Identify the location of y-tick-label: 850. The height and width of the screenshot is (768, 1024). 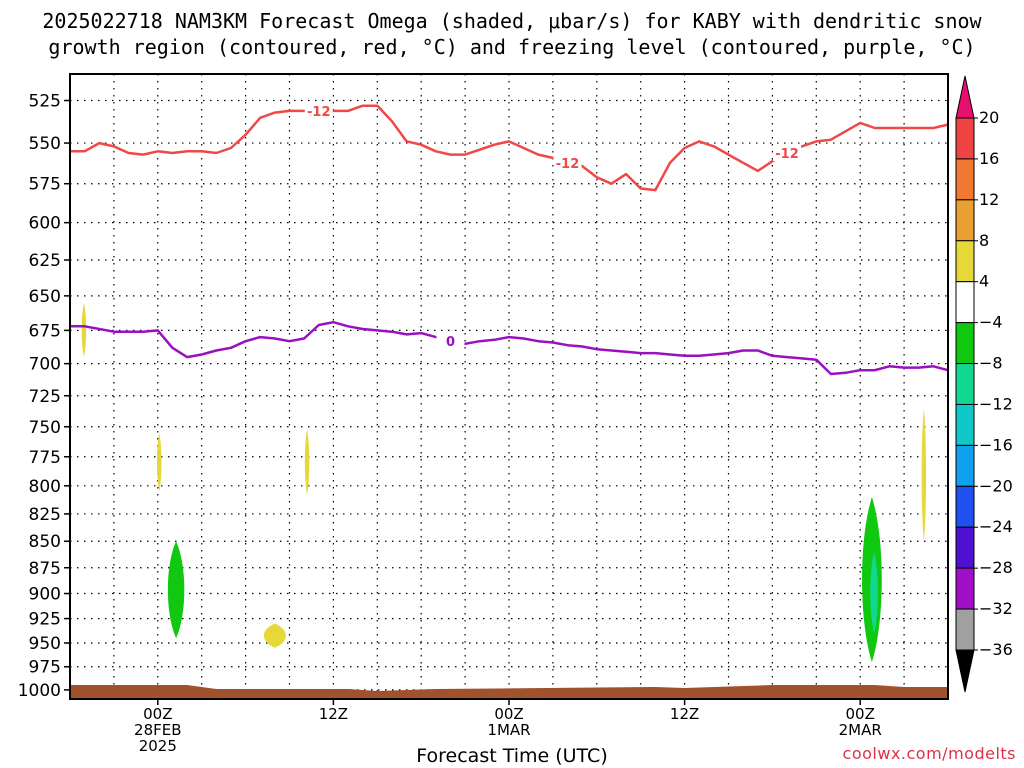
(45, 542).